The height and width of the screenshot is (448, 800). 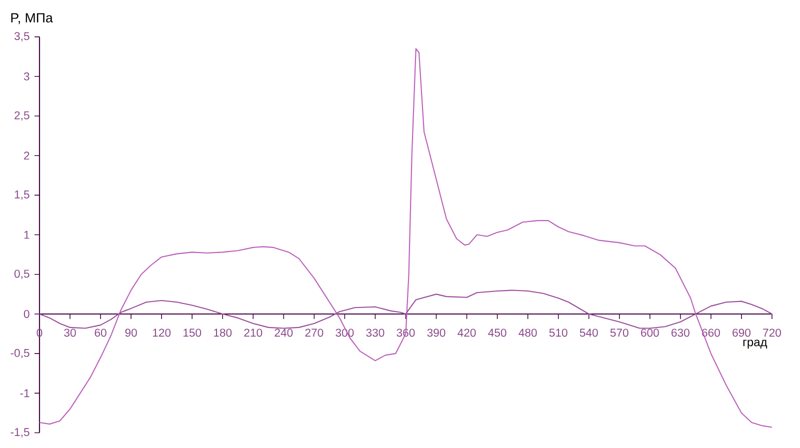 I want to click on y-tick-label: 0,5, so click(x=22, y=275).